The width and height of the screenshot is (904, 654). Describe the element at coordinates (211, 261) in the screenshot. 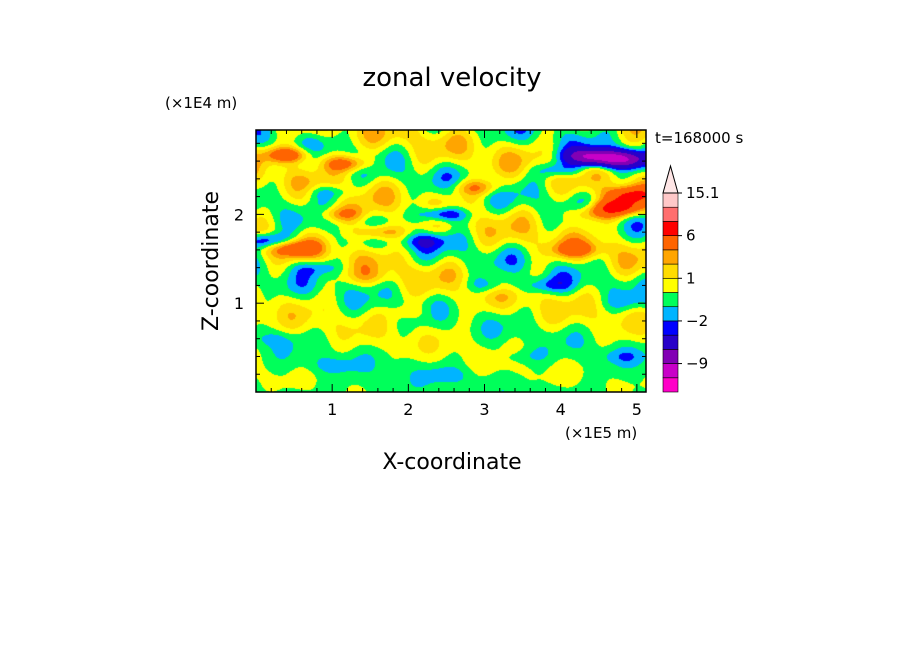

I see `y-axis-title: Z-coordinate` at that location.